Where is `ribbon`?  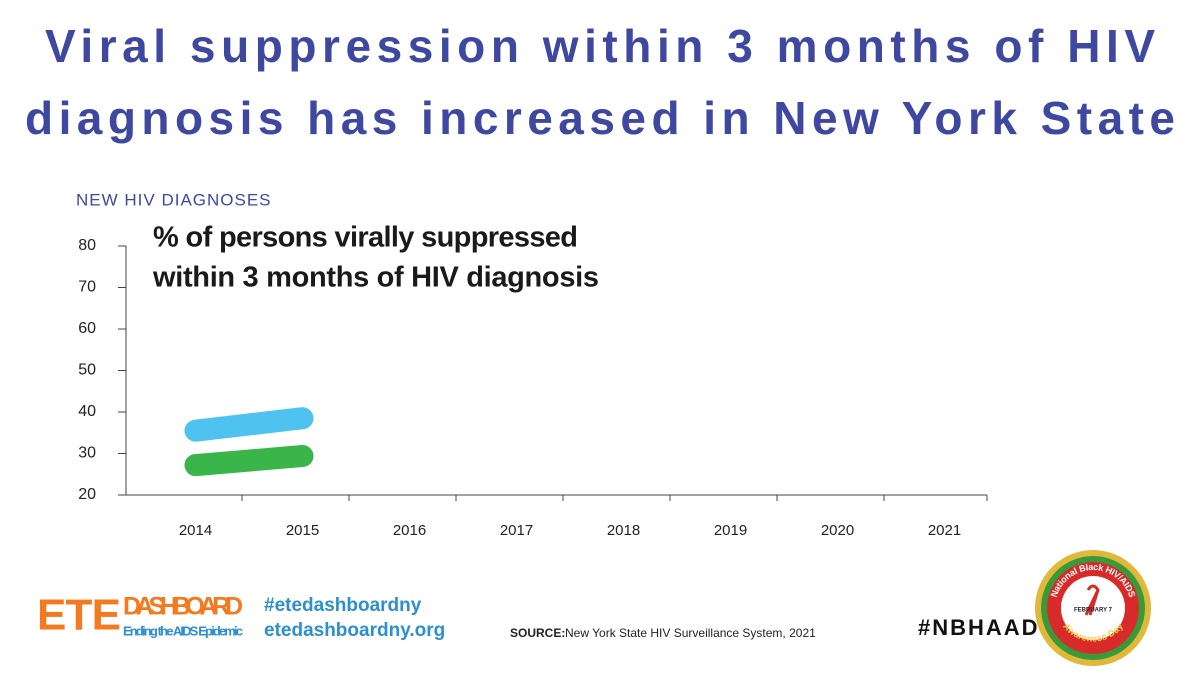
ribbon is located at coordinates (1092, 600).